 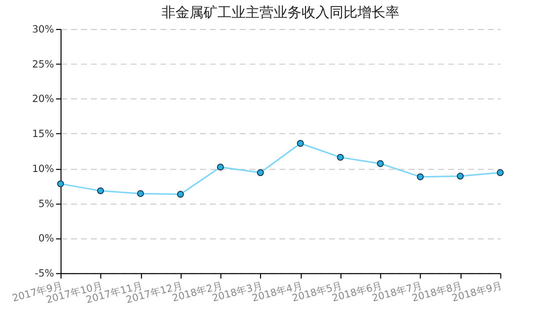 I want to click on y-tick-label: 10%, so click(x=43, y=169).